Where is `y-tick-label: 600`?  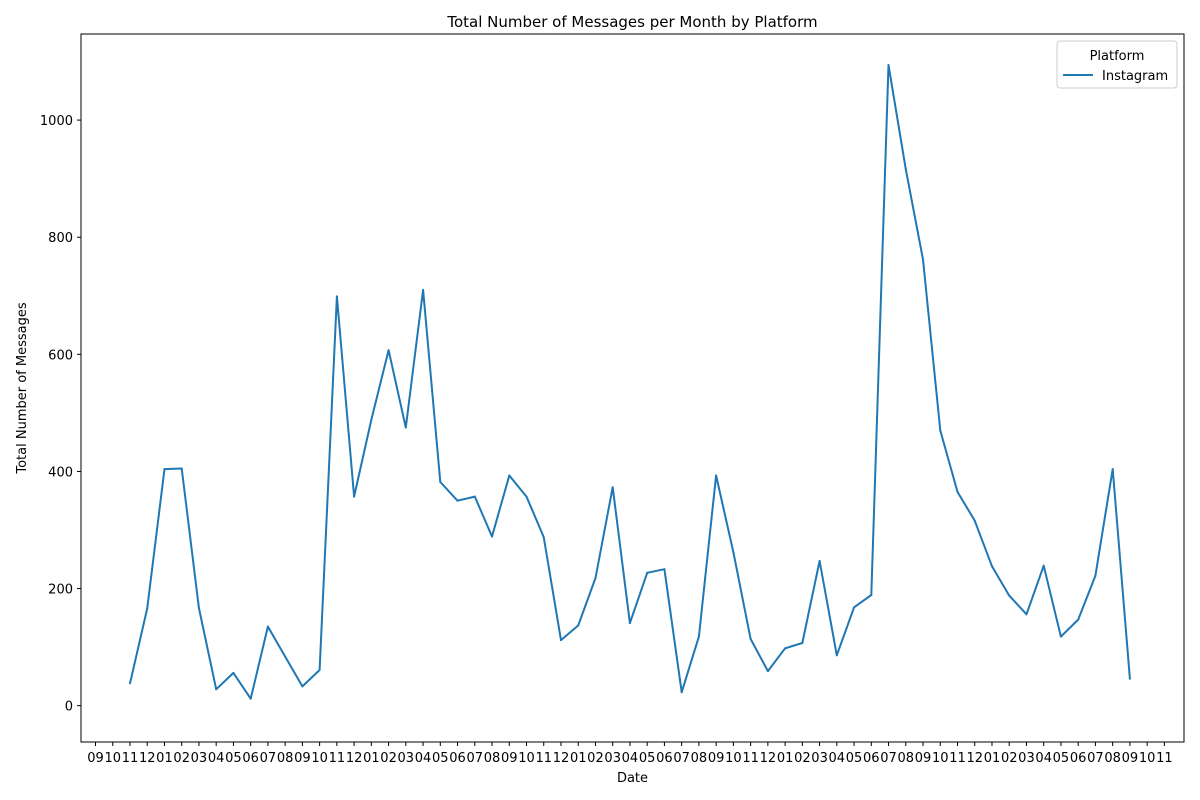 y-tick-label: 600 is located at coordinates (60, 355).